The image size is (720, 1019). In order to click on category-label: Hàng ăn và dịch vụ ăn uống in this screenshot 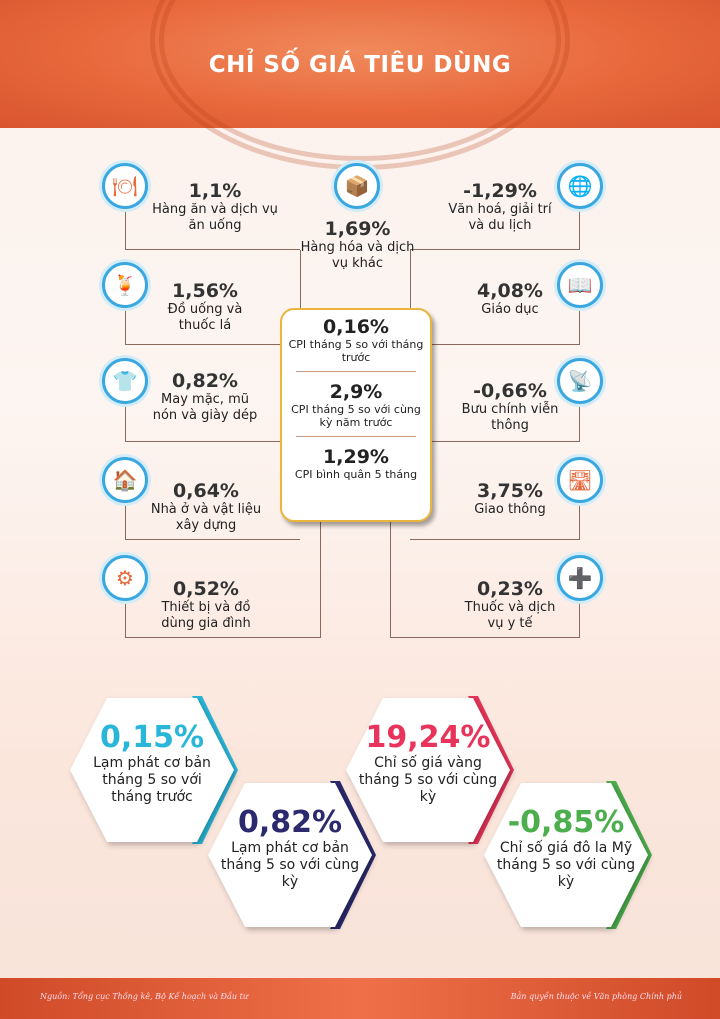, I will do `click(215, 217)`.